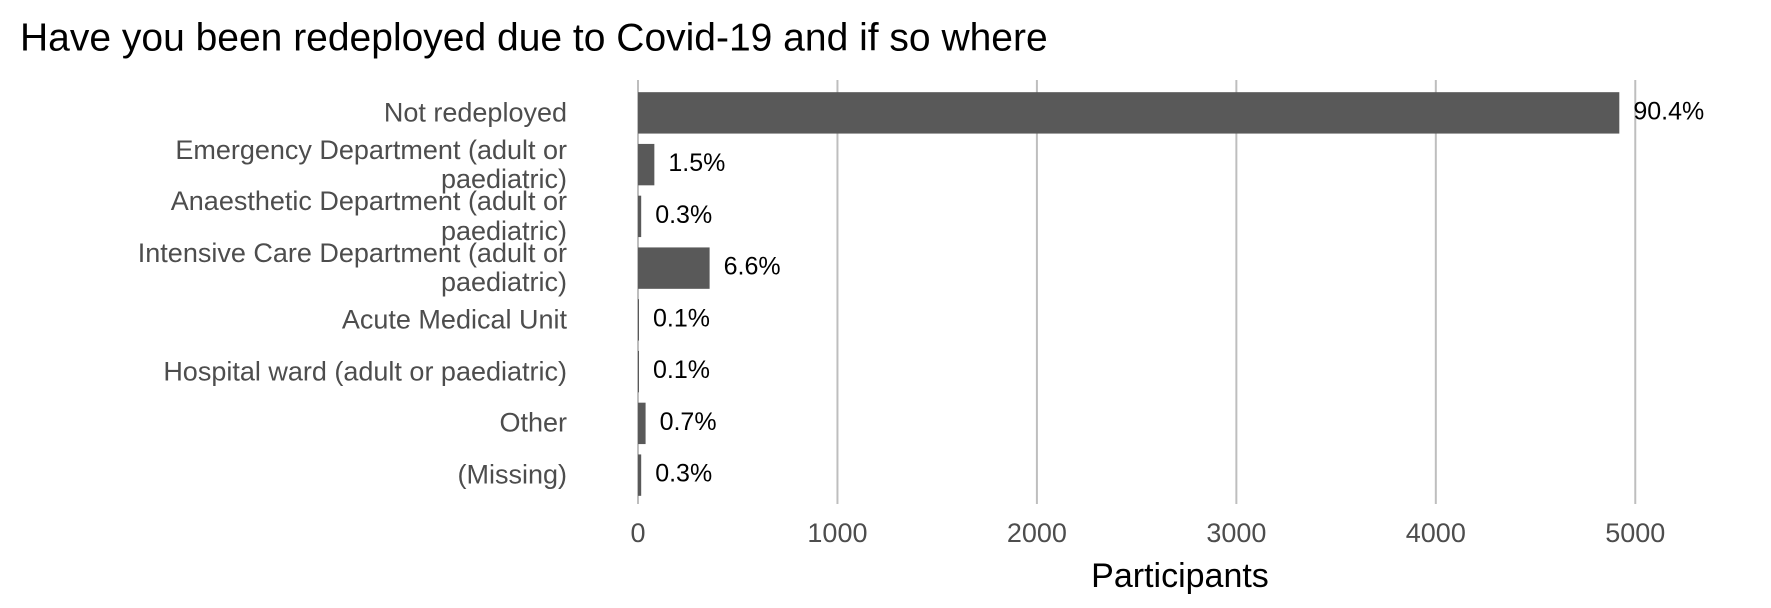 Image resolution: width=1771 pixels, height=608 pixels. Describe the element at coordinates (1436, 533) in the screenshot. I see `x-tick-label: 4000` at that location.